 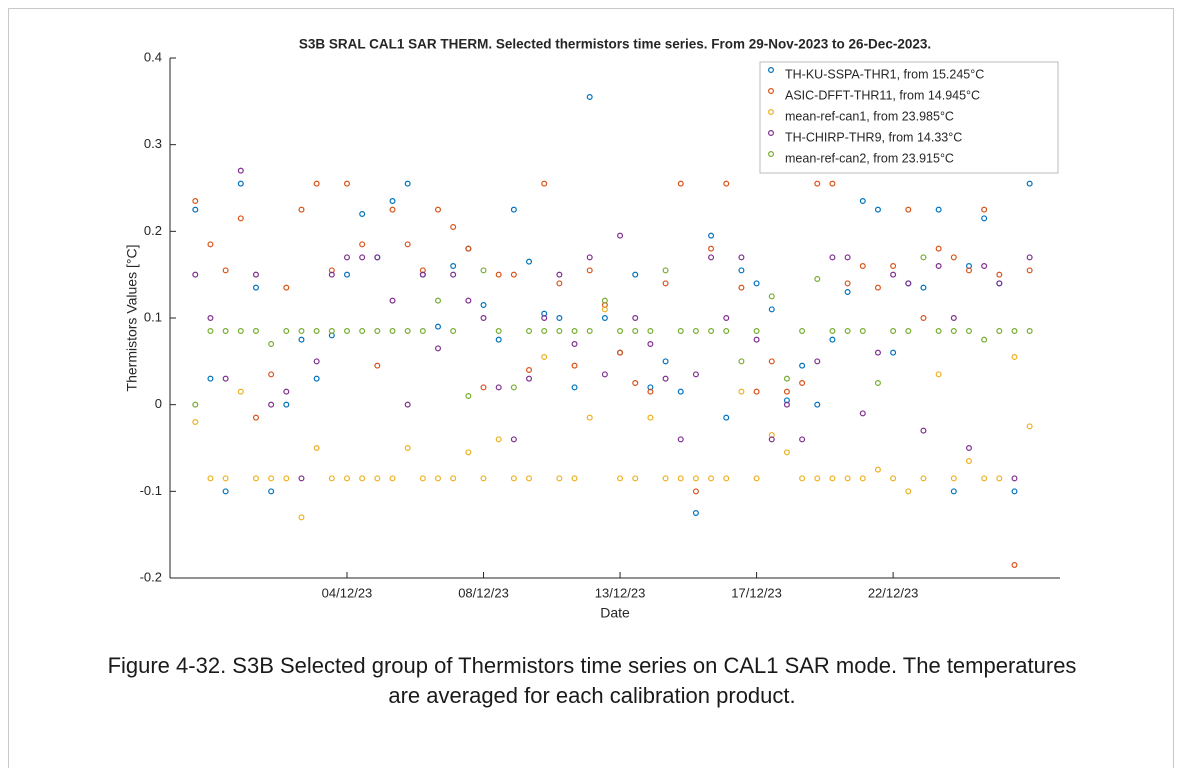 What do you see at coordinates (153, 143) in the screenshot?
I see `y-tick-label: 0.3` at bounding box center [153, 143].